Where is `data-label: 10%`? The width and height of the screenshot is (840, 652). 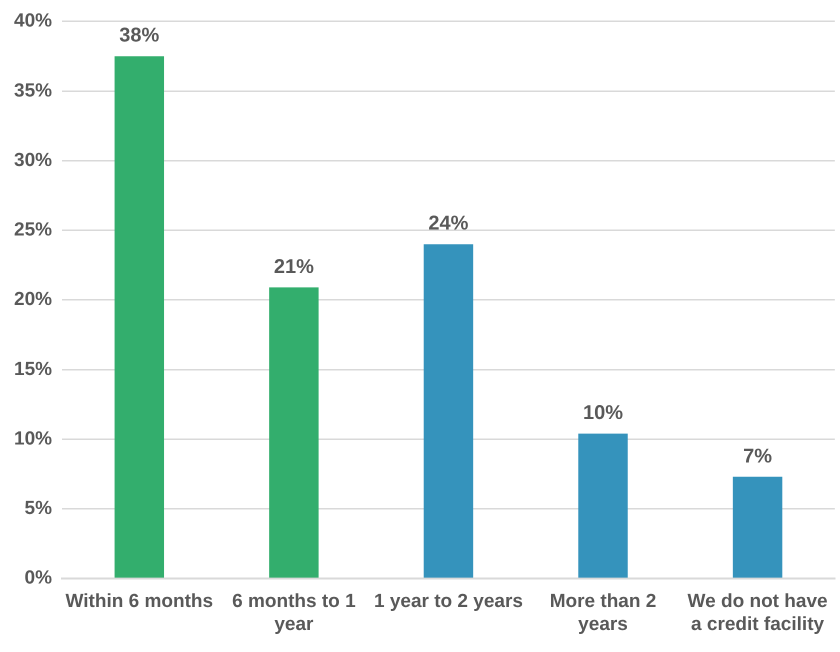 data-label: 10% is located at coordinates (603, 413).